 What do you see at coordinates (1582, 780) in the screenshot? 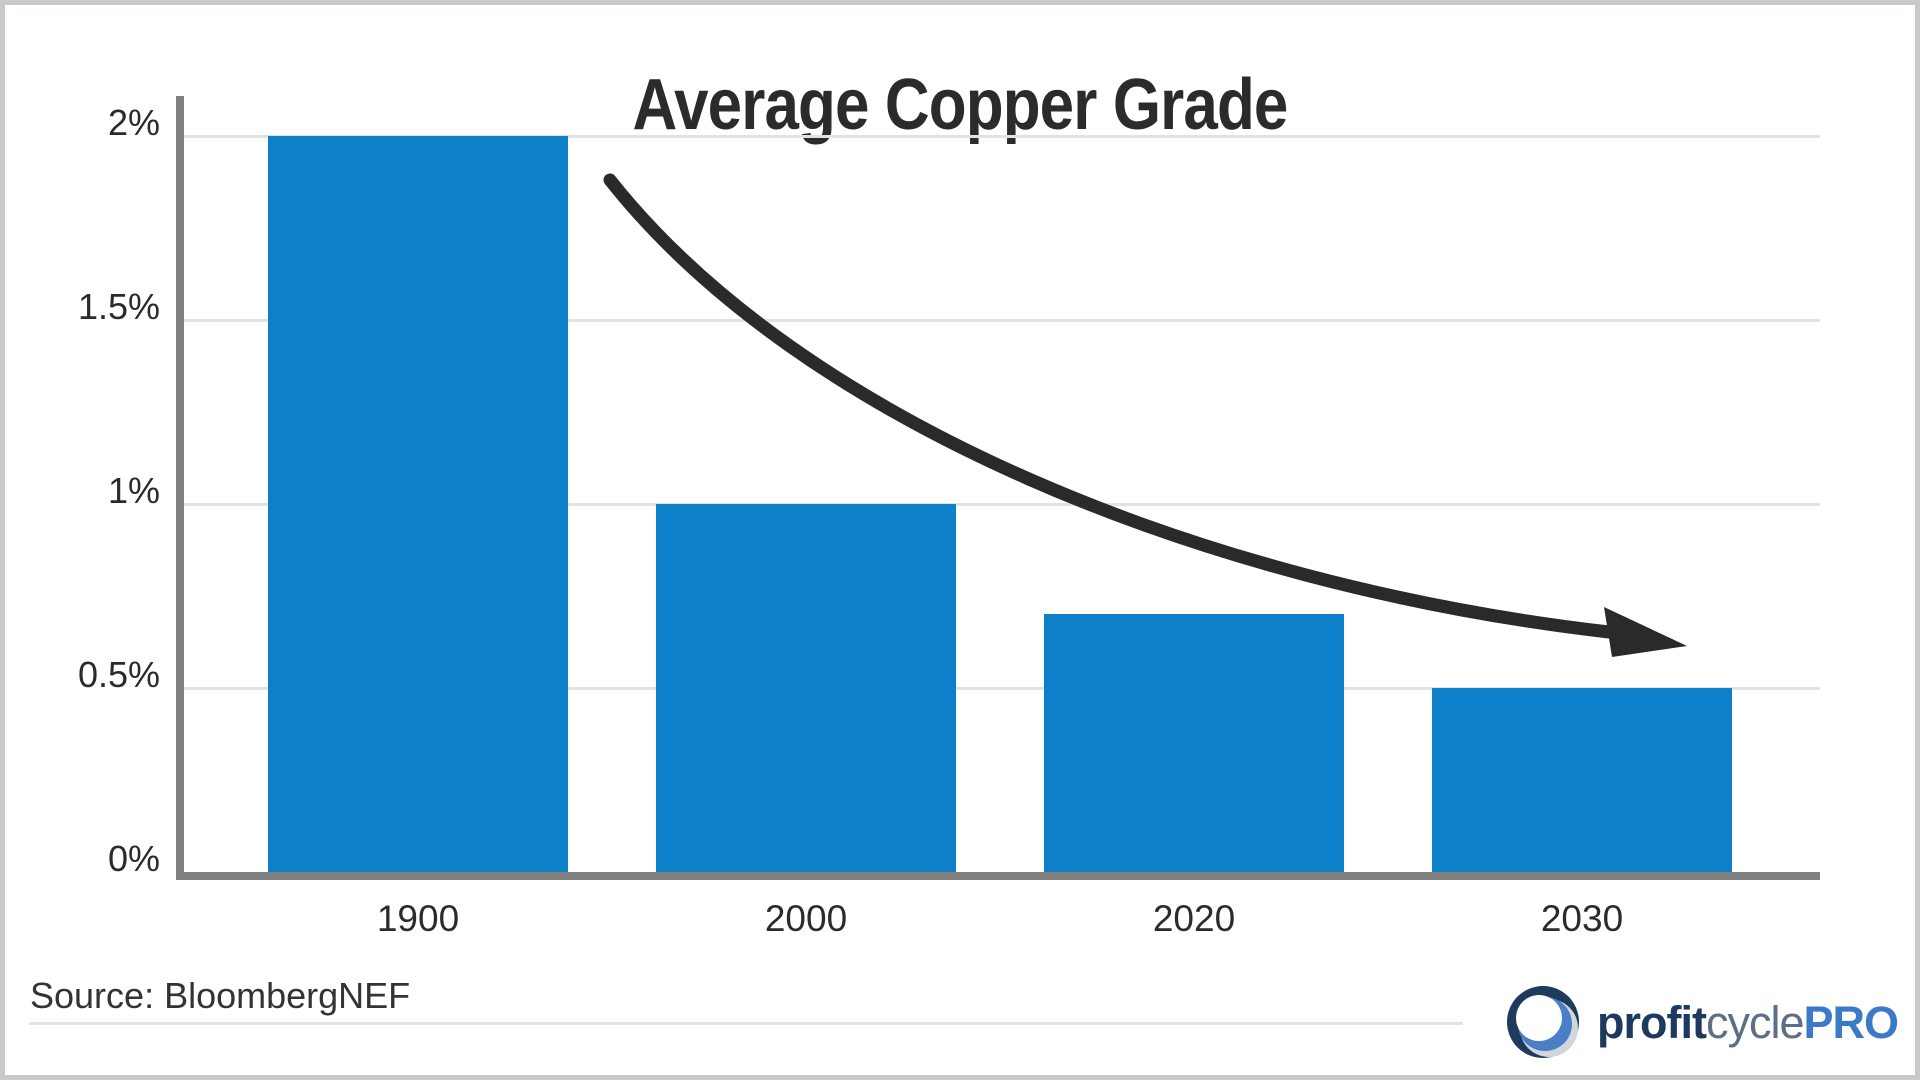
I see `bar-2030` at bounding box center [1582, 780].